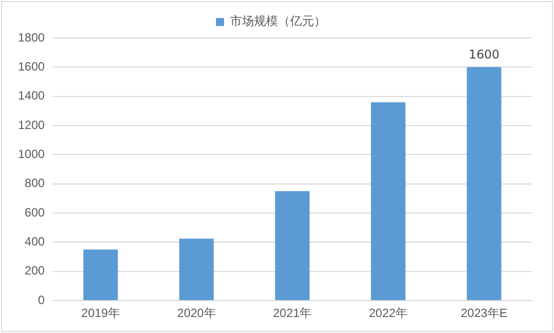 This screenshot has width=554, height=333. Describe the element at coordinates (278, 21) in the screenshot. I see `legend-label: 市场规模（亿元）` at that location.